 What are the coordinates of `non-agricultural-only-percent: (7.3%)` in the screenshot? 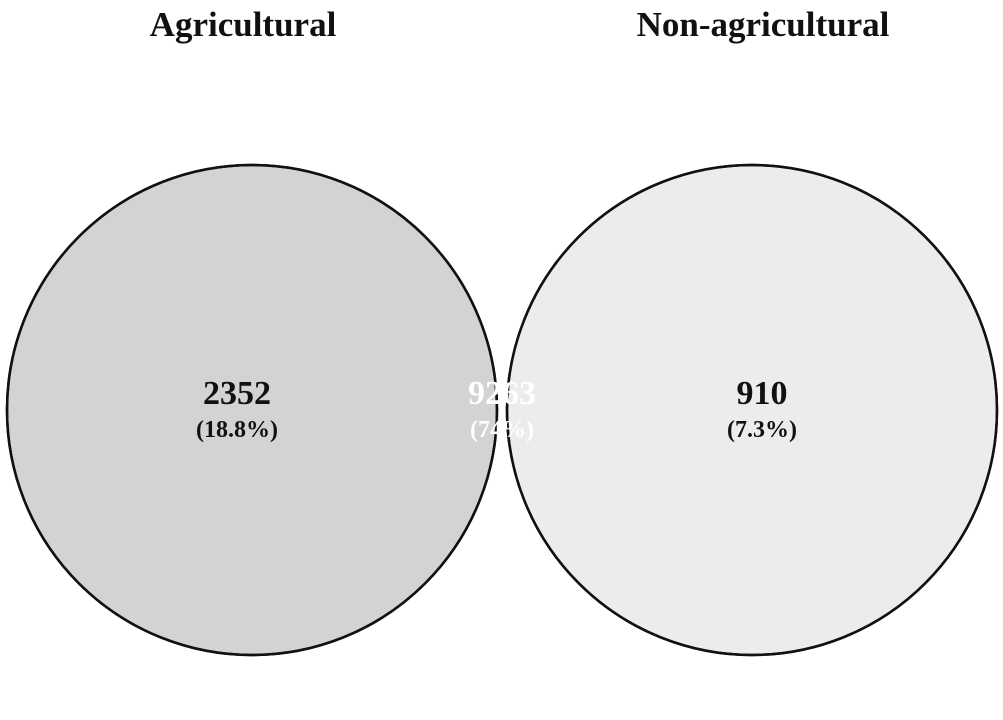 It's located at (762, 430).